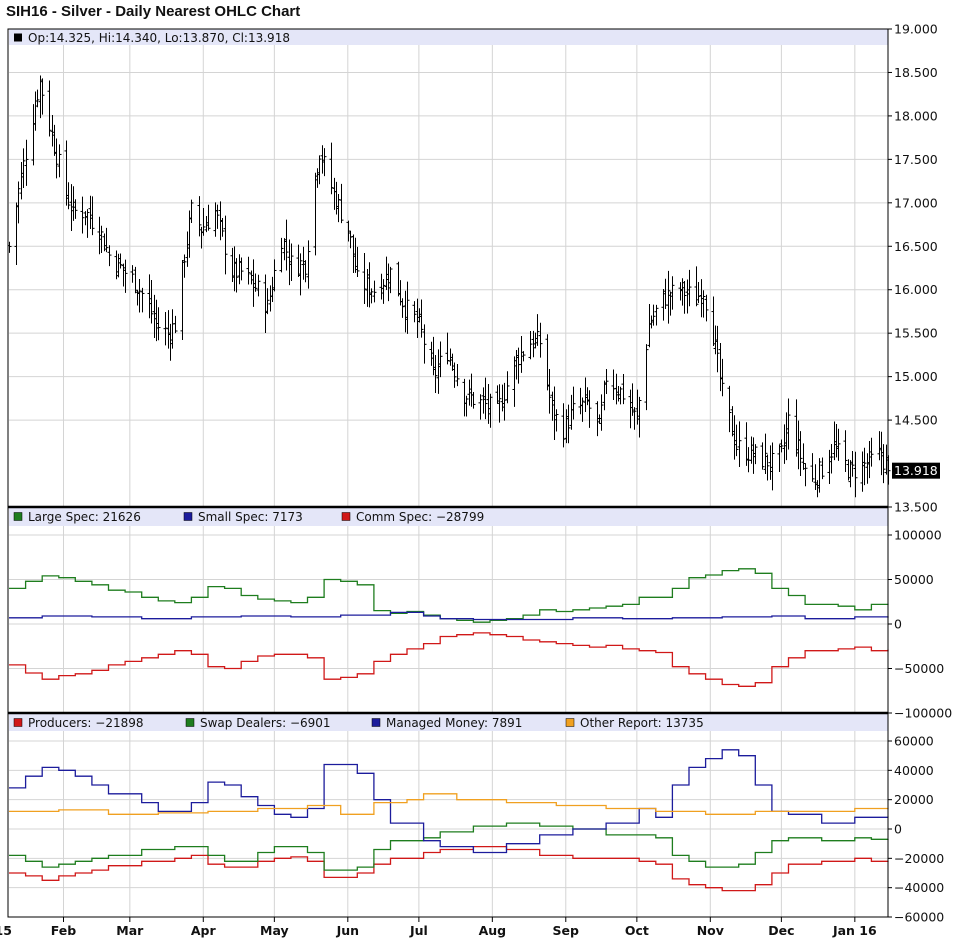 The image size is (954, 938). Describe the element at coordinates (916, 333) in the screenshot. I see `y-tick-label: 15.500` at that location.